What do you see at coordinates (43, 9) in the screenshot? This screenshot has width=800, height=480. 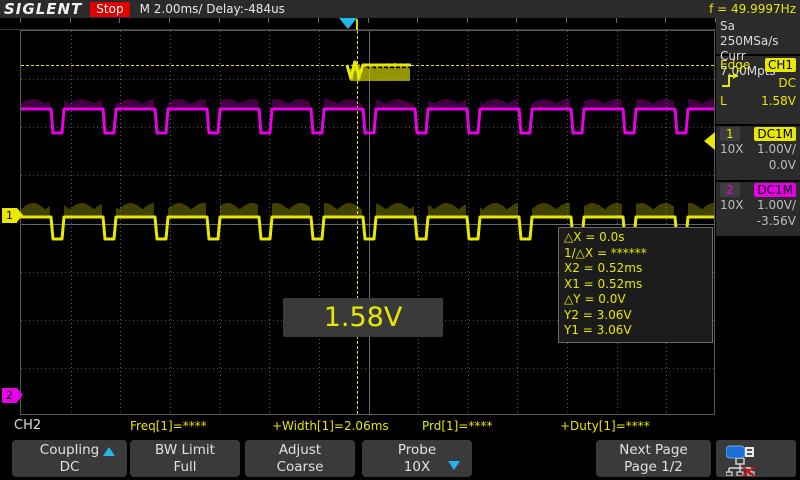 I see `brand-logo: SIGLENT` at bounding box center [43, 9].